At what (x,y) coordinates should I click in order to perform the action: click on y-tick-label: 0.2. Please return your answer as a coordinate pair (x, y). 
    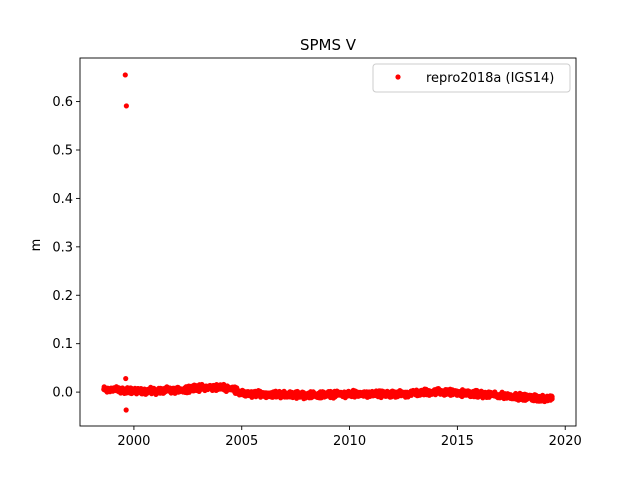
    Looking at the image, I should click on (62, 296).